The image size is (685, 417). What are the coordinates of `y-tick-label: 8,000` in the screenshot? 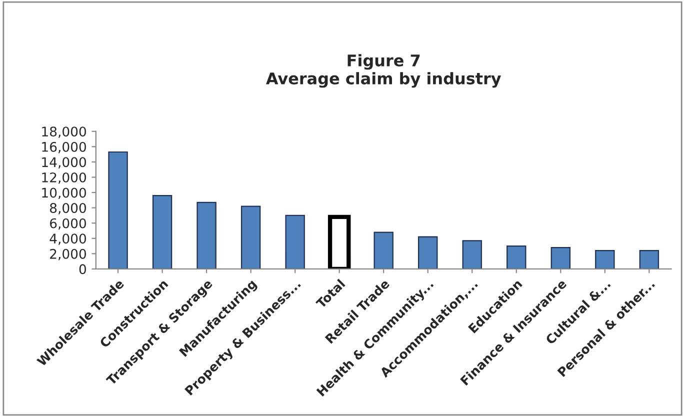 It's located at (68, 208).